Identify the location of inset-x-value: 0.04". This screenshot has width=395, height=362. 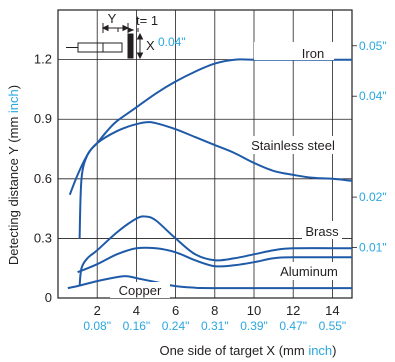
(172, 42).